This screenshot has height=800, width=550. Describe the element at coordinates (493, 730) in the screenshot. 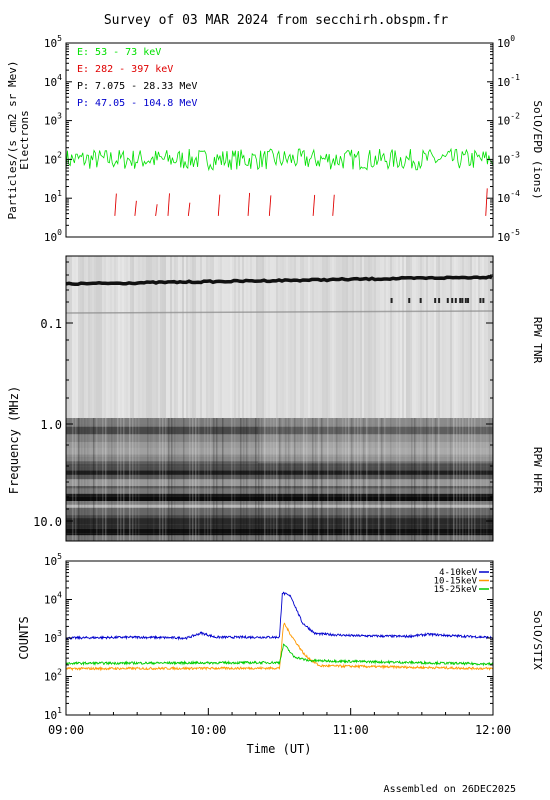

I see `stix-x-tick-label: 12:00` at that location.